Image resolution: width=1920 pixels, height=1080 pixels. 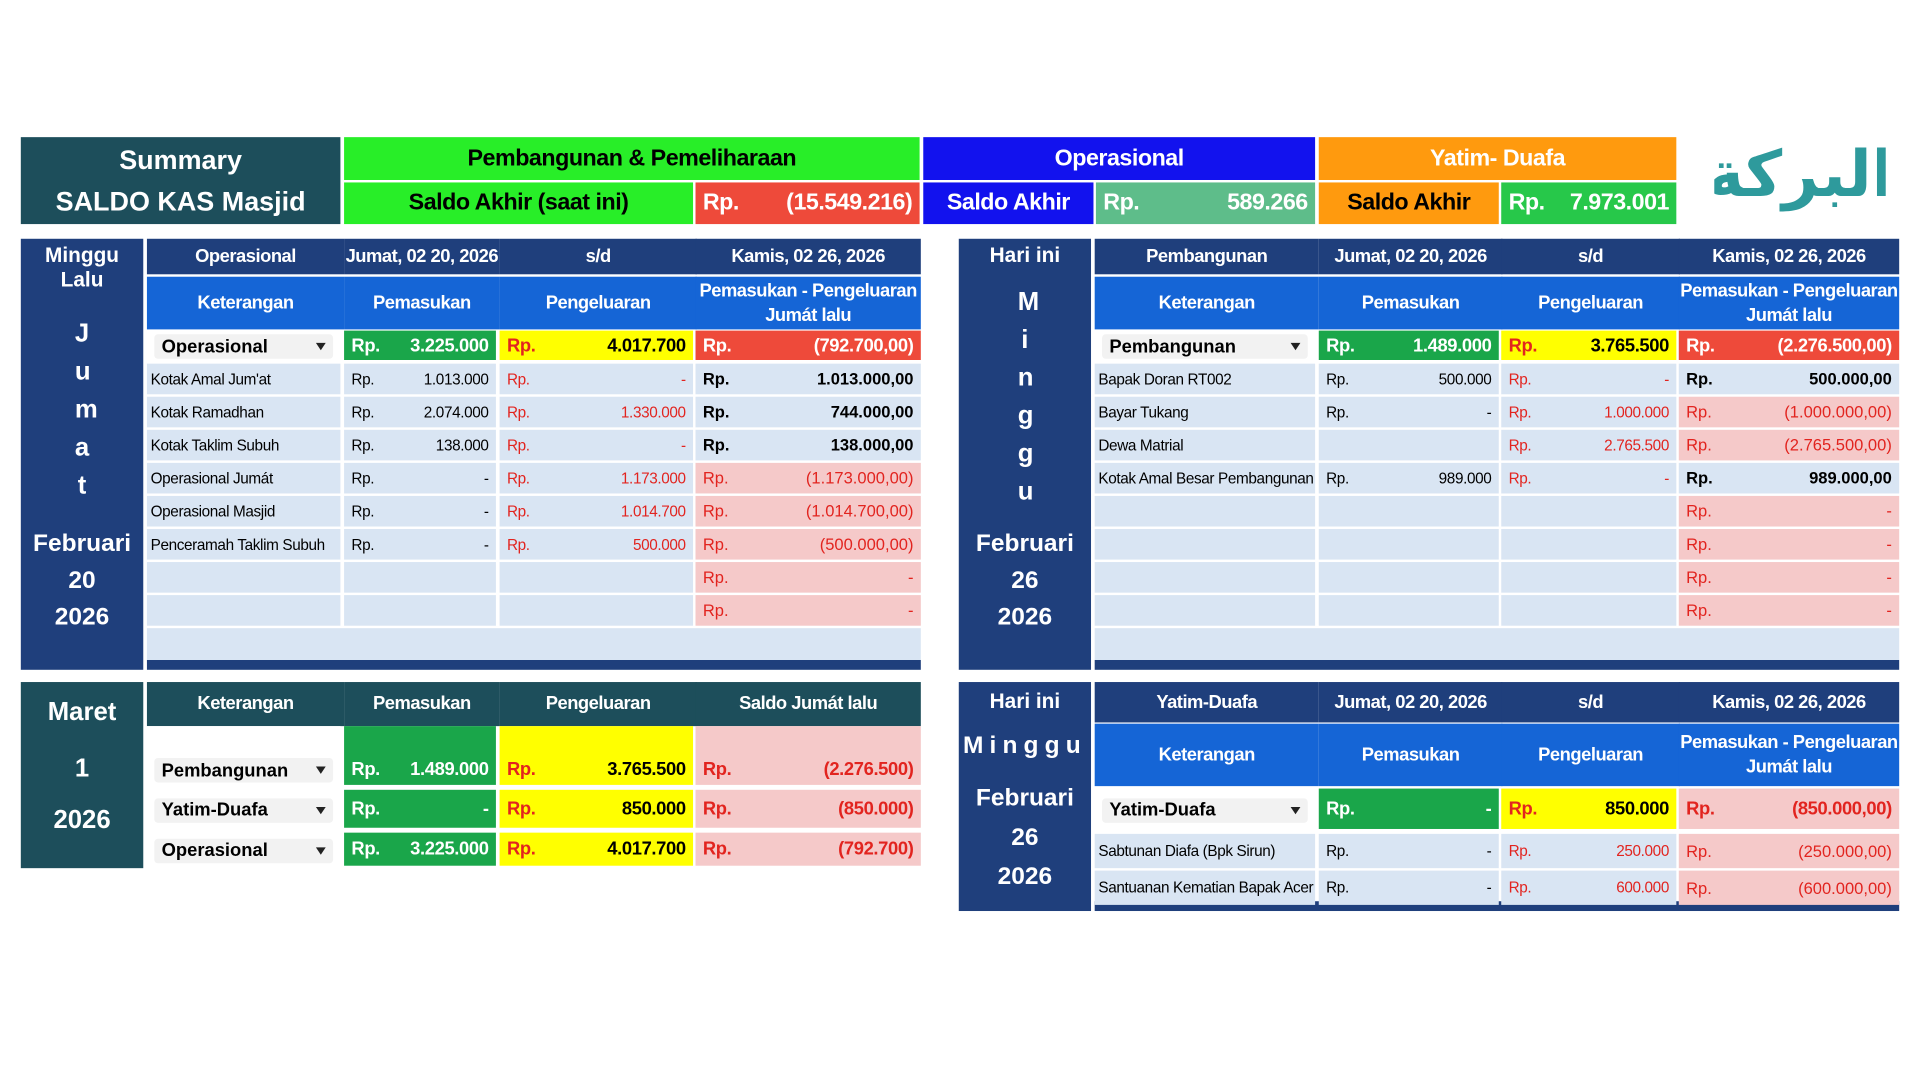 I want to click on period-text: Yatim-Duafa, so click(x=1207, y=702).